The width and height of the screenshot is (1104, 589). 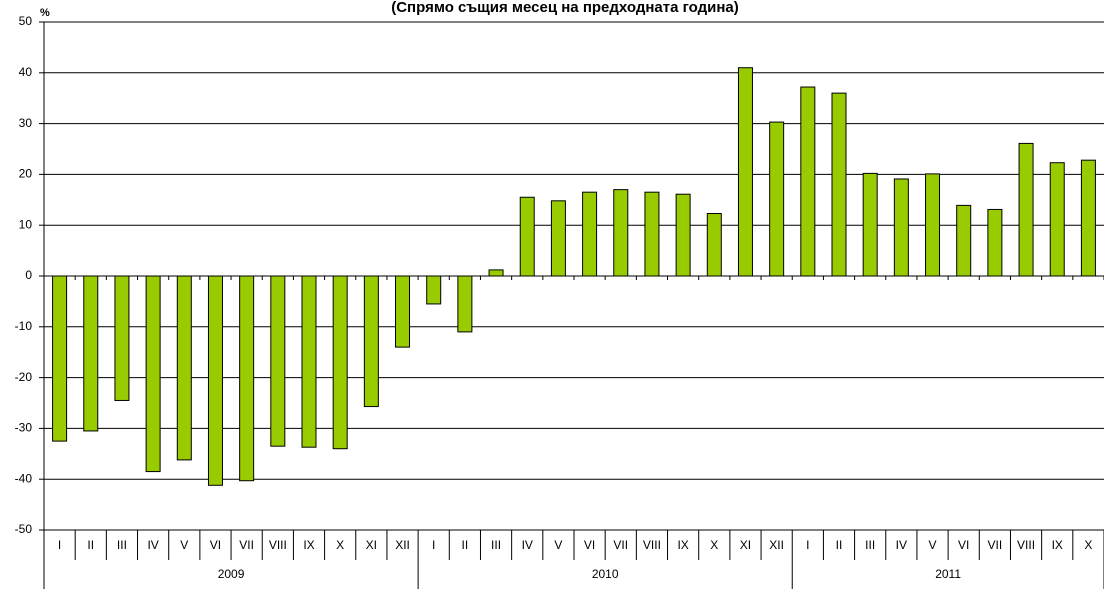 I want to click on x-group-label: 2011, so click(x=948, y=574).